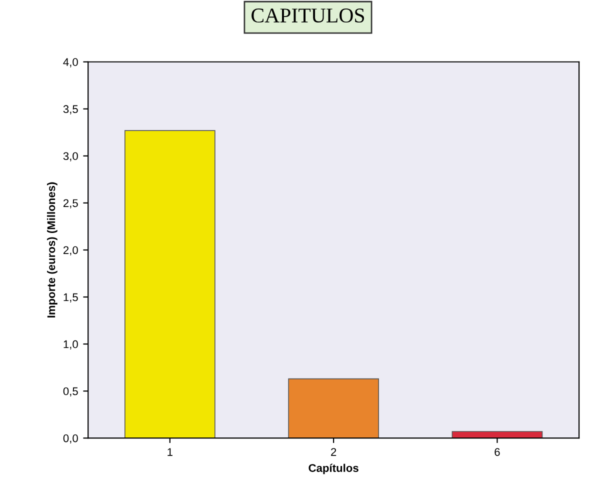  What do you see at coordinates (70, 251) in the screenshot?
I see `y-tick-label: 2,0` at bounding box center [70, 251].